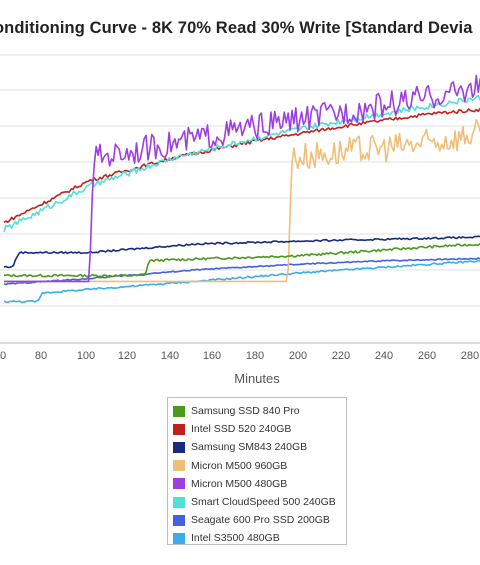 The height and width of the screenshot is (565, 480). I want to click on legend-item: Samsung SSD 840 Pro, so click(257, 411).